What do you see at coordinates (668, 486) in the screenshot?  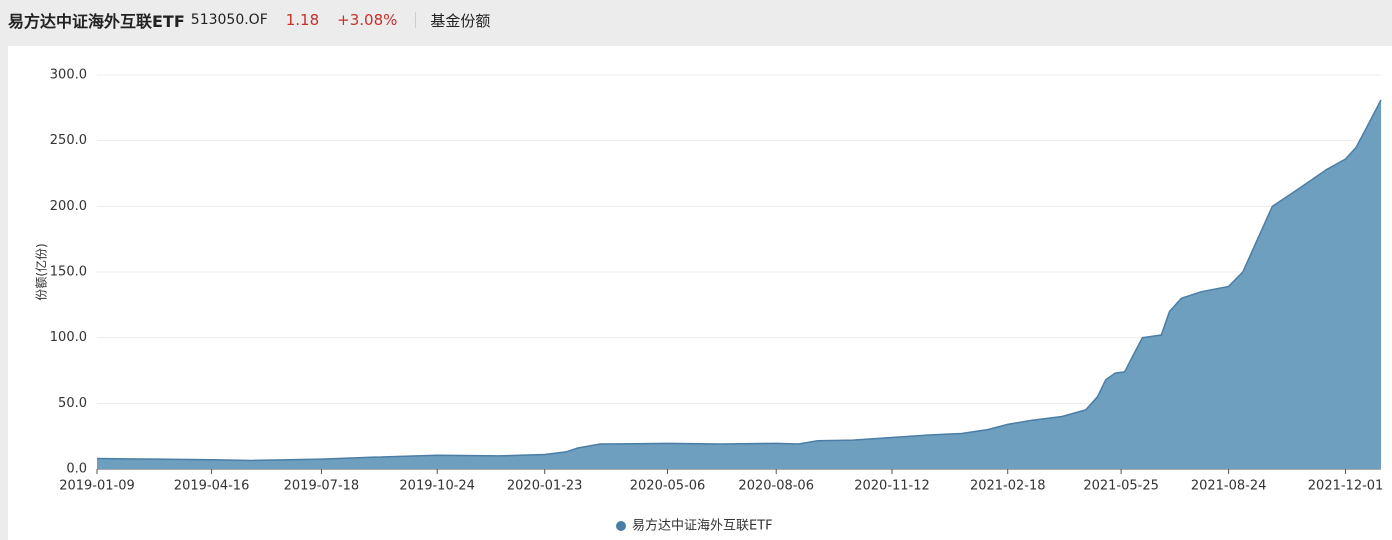 I see `x-tick-label: 2020-05-06` at bounding box center [668, 486].